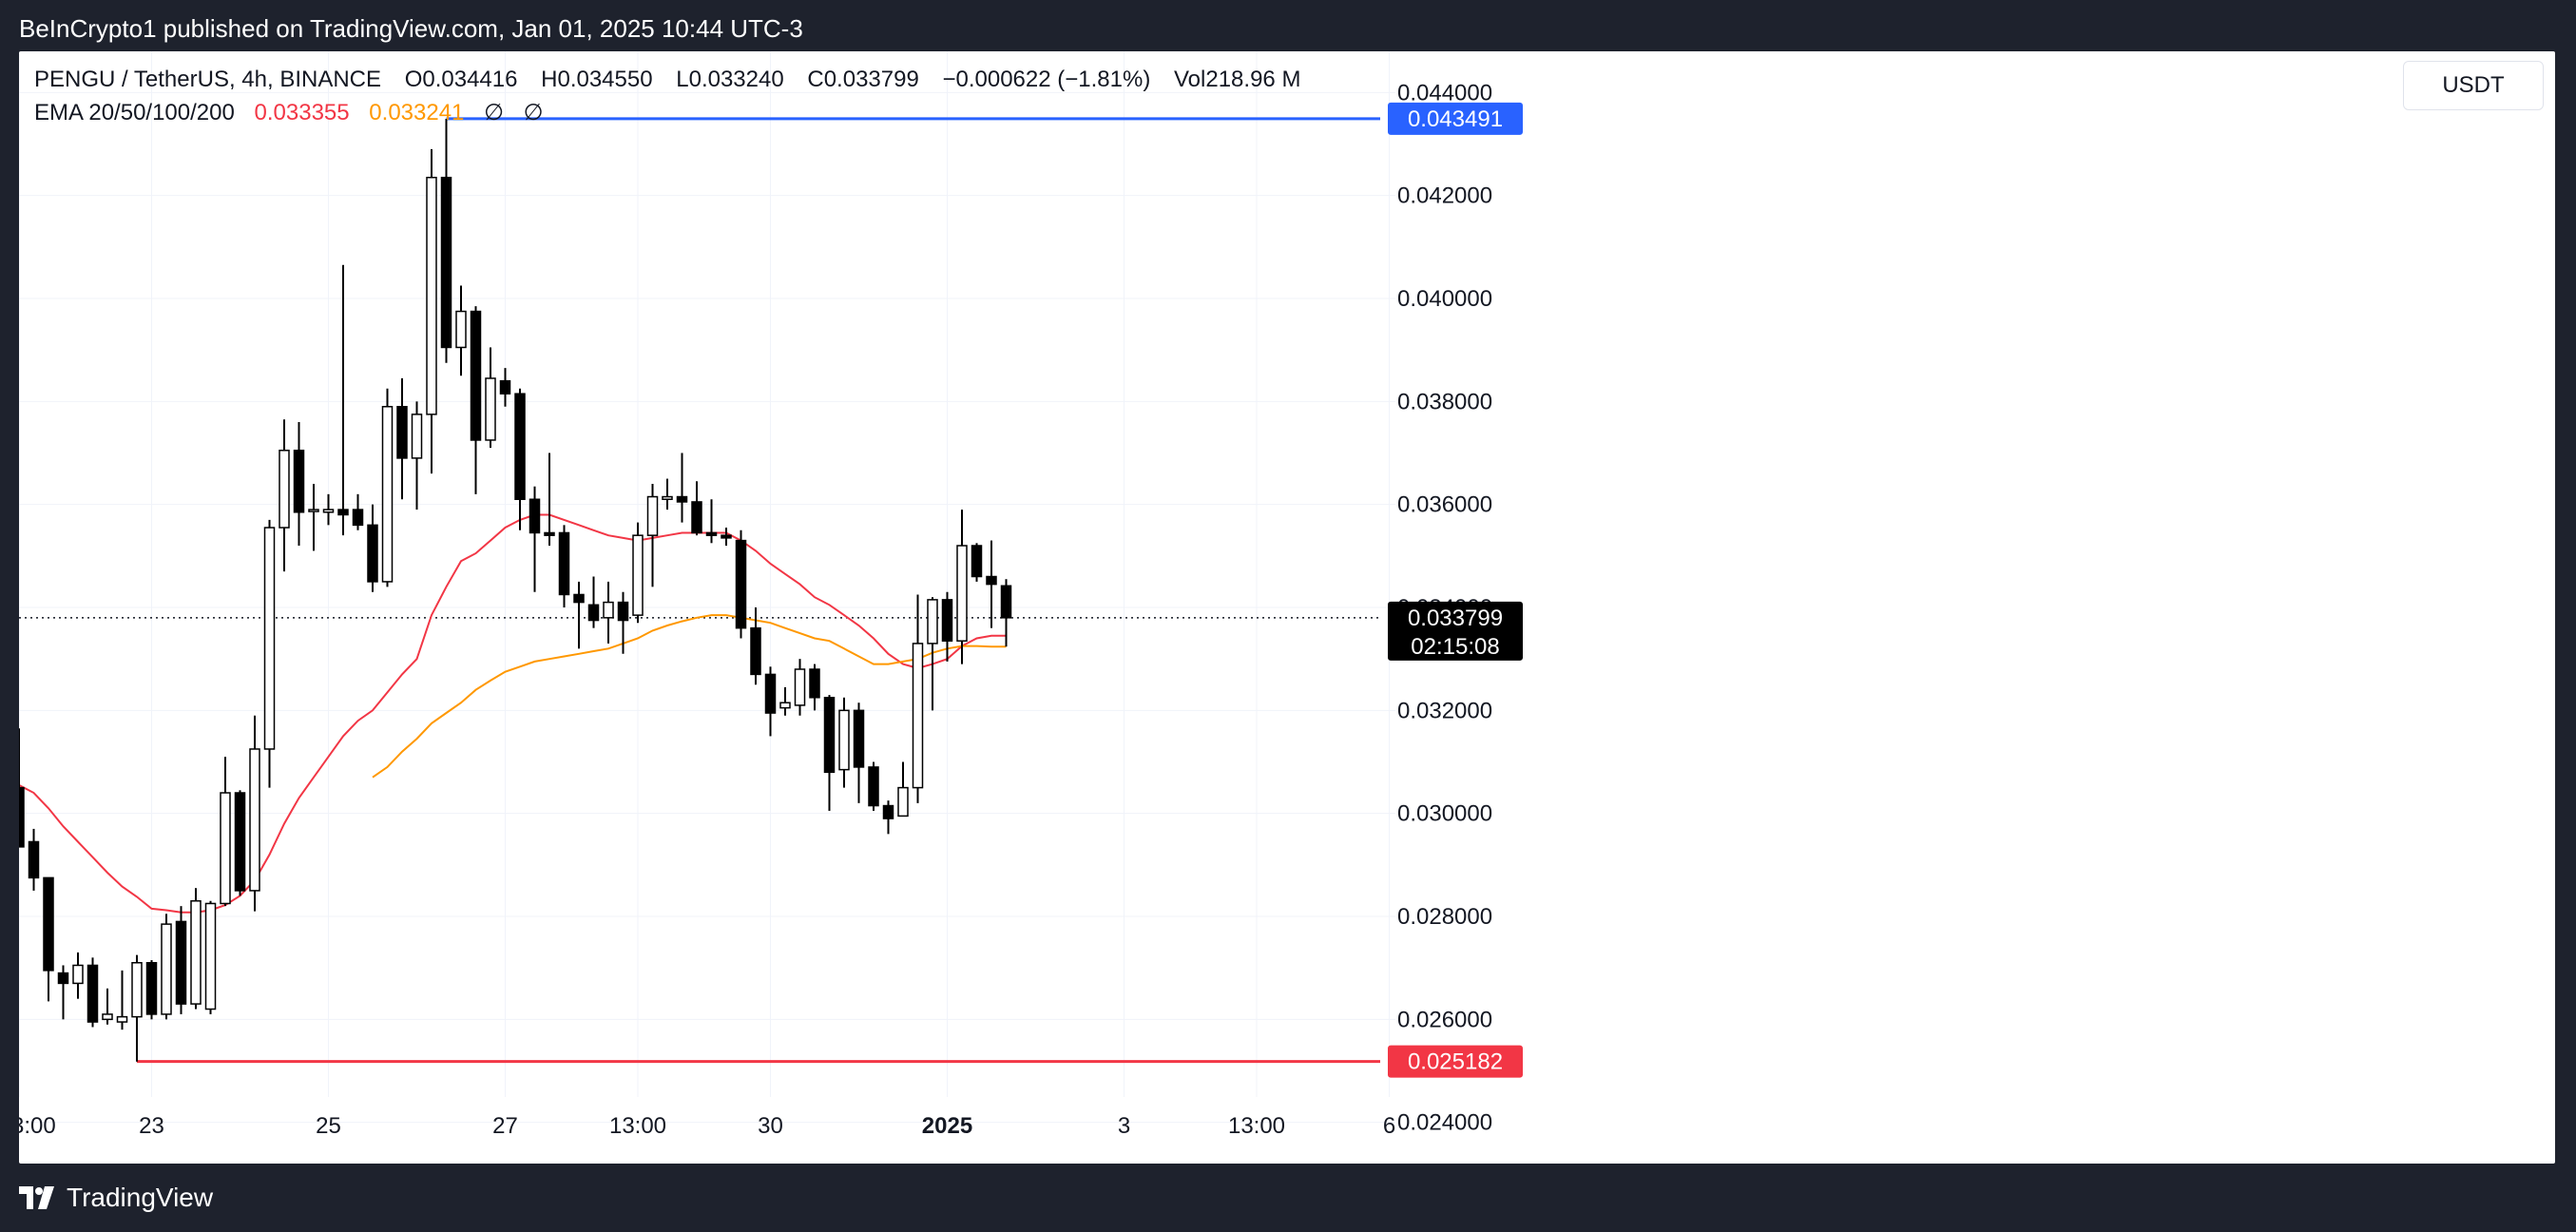 The height and width of the screenshot is (1232, 2576). I want to click on change-value: −0.000622 (−1.81%), so click(1046, 79).